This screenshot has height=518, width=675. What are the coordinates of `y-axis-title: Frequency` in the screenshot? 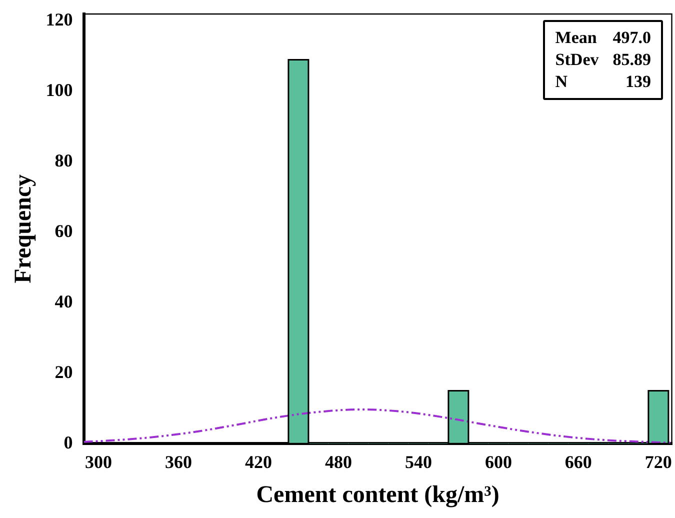 It's located at (23, 229).